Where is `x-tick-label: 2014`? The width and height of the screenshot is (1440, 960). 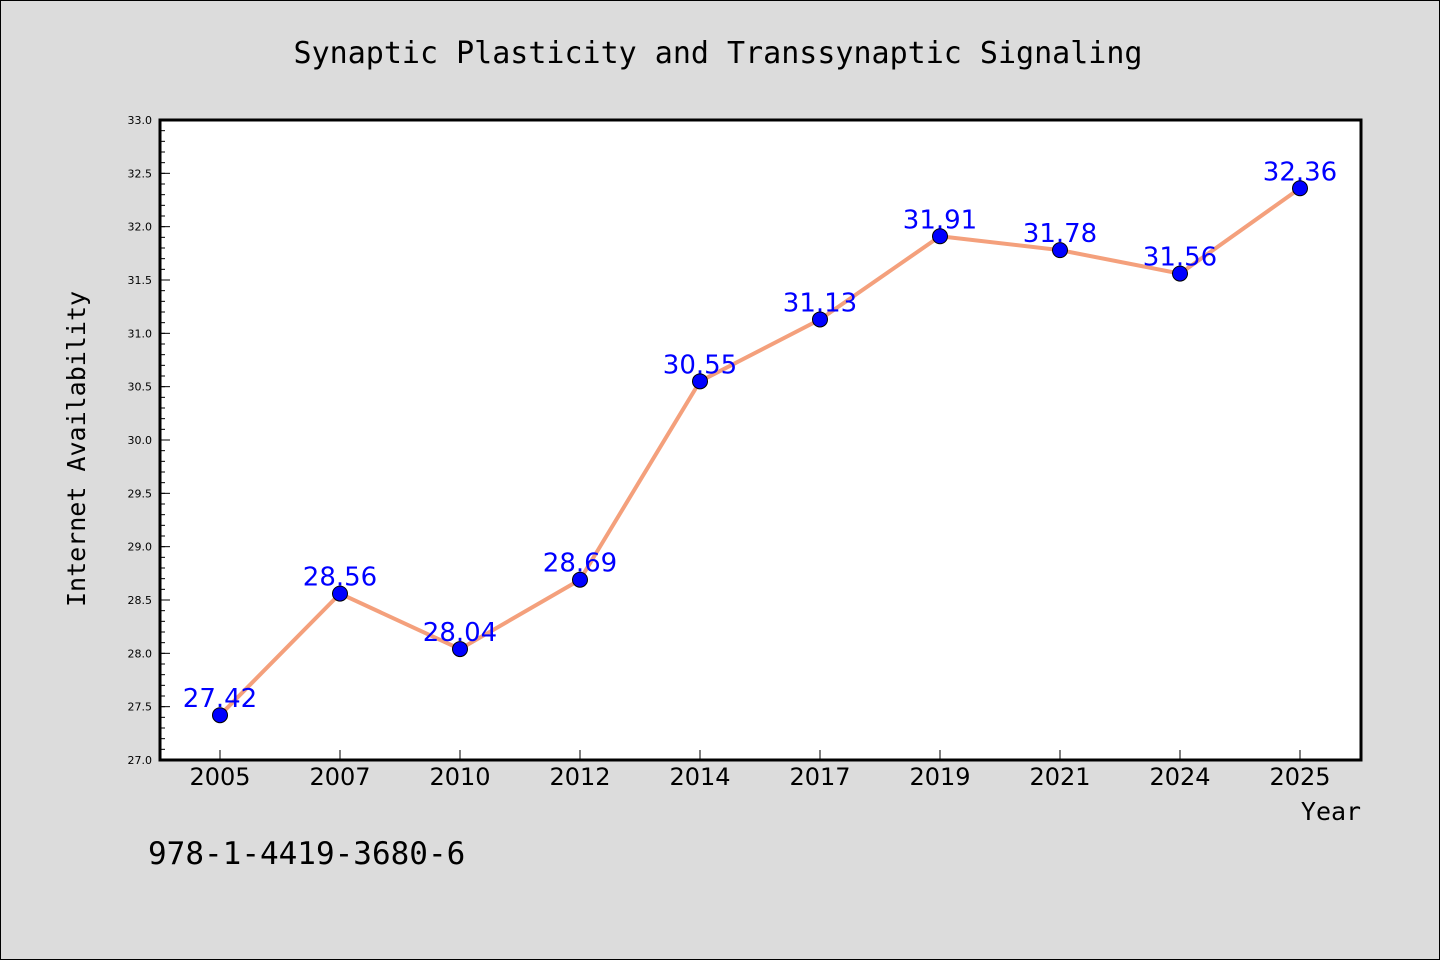 x-tick-label: 2014 is located at coordinates (699, 777).